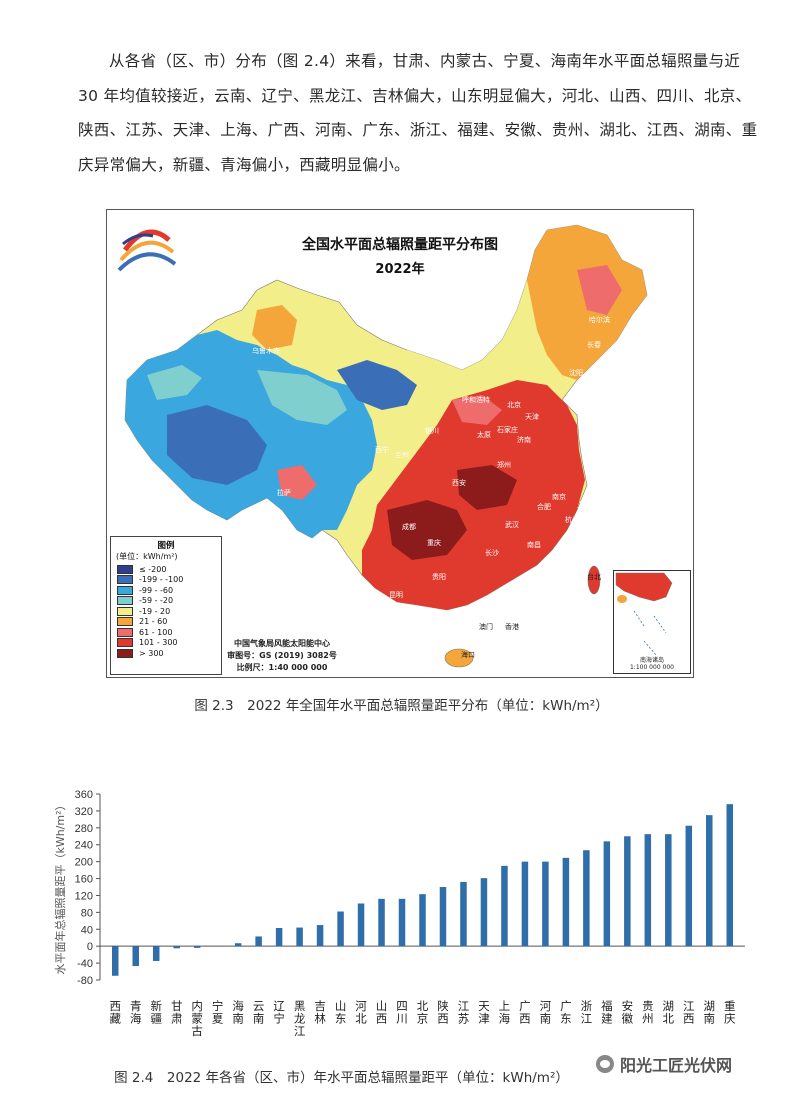  Describe the element at coordinates (594, 577) in the screenshot. I see `city-label: 台北` at that location.